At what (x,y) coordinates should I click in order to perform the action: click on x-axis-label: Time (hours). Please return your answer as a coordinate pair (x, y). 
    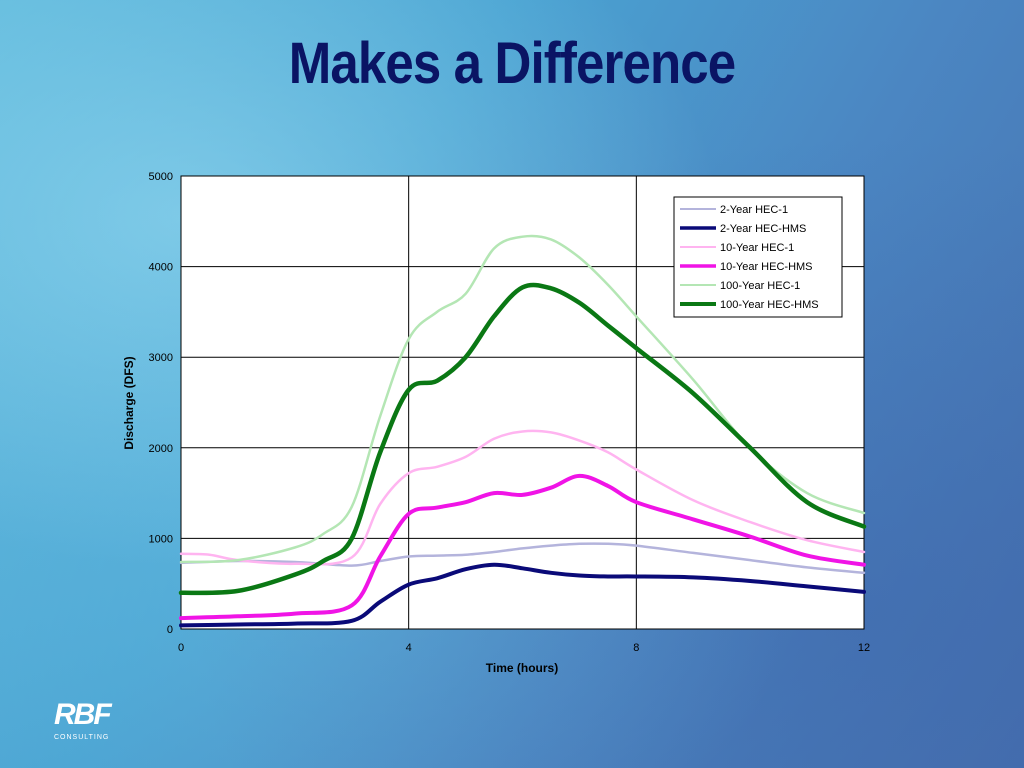
    Looking at the image, I should click on (522, 668).